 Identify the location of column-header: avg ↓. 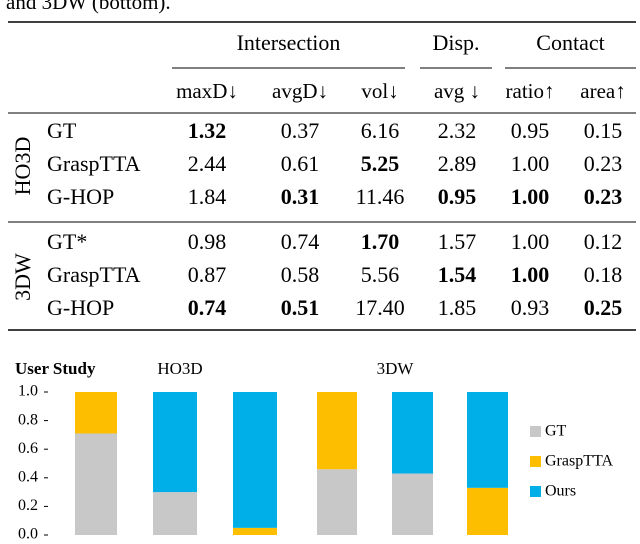
(457, 91).